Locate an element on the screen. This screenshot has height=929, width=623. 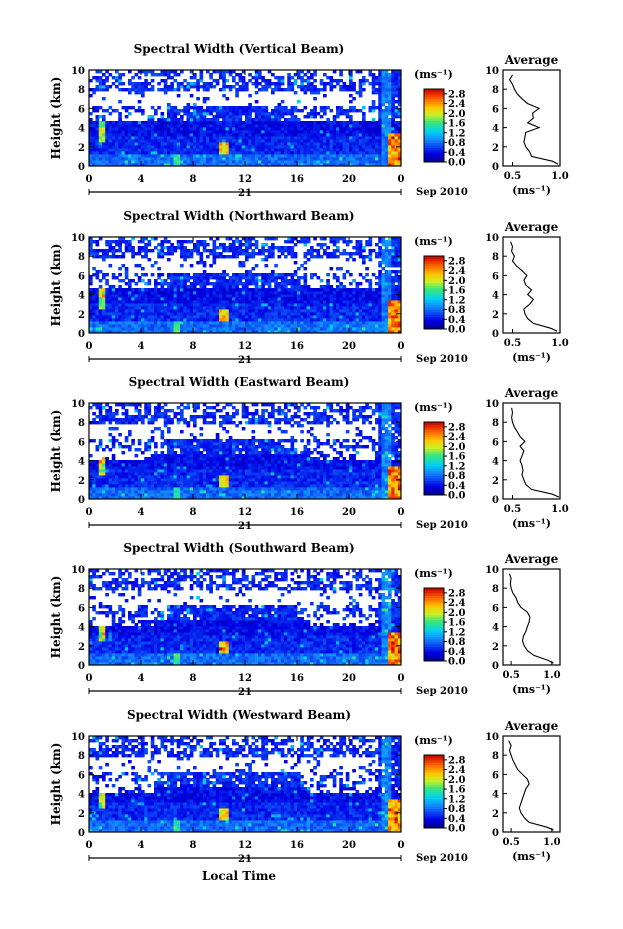
x-tick-label: 4 is located at coordinates (141, 678).